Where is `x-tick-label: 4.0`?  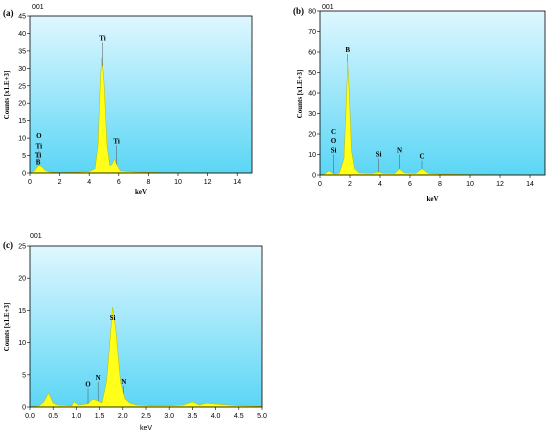 x-tick-label: 4.0 is located at coordinates (216, 416).